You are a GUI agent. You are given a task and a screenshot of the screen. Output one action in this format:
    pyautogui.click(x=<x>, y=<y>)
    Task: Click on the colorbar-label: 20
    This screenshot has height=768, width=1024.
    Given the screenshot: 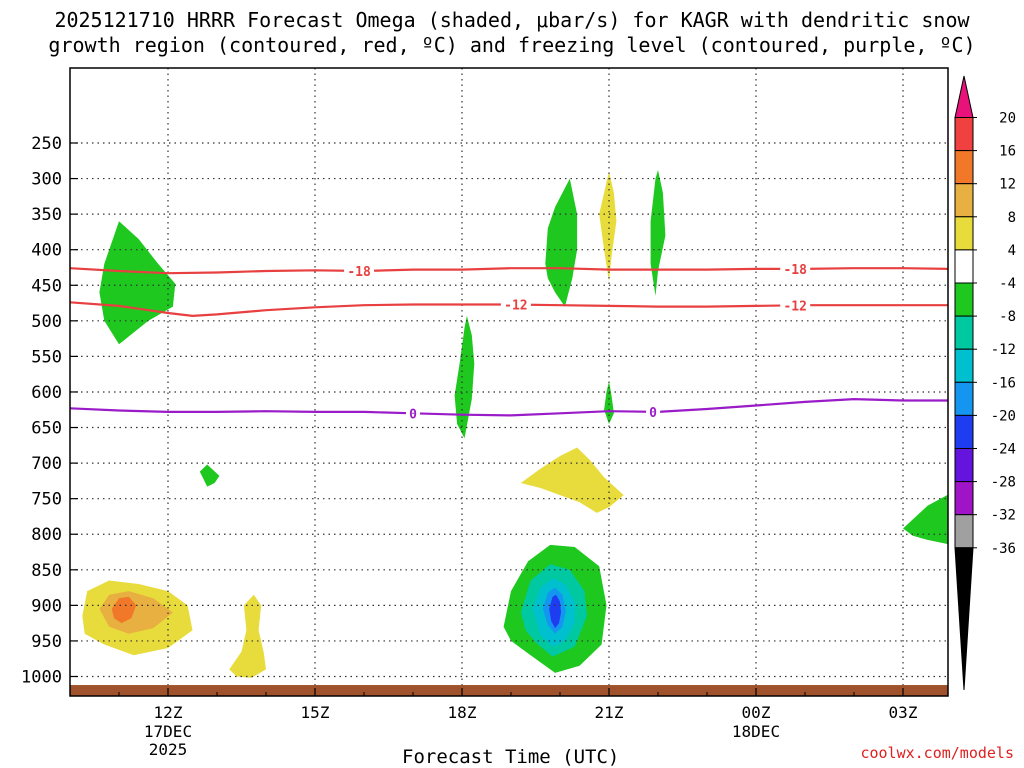 What is the action you would take?
    pyautogui.click(x=1007, y=119)
    